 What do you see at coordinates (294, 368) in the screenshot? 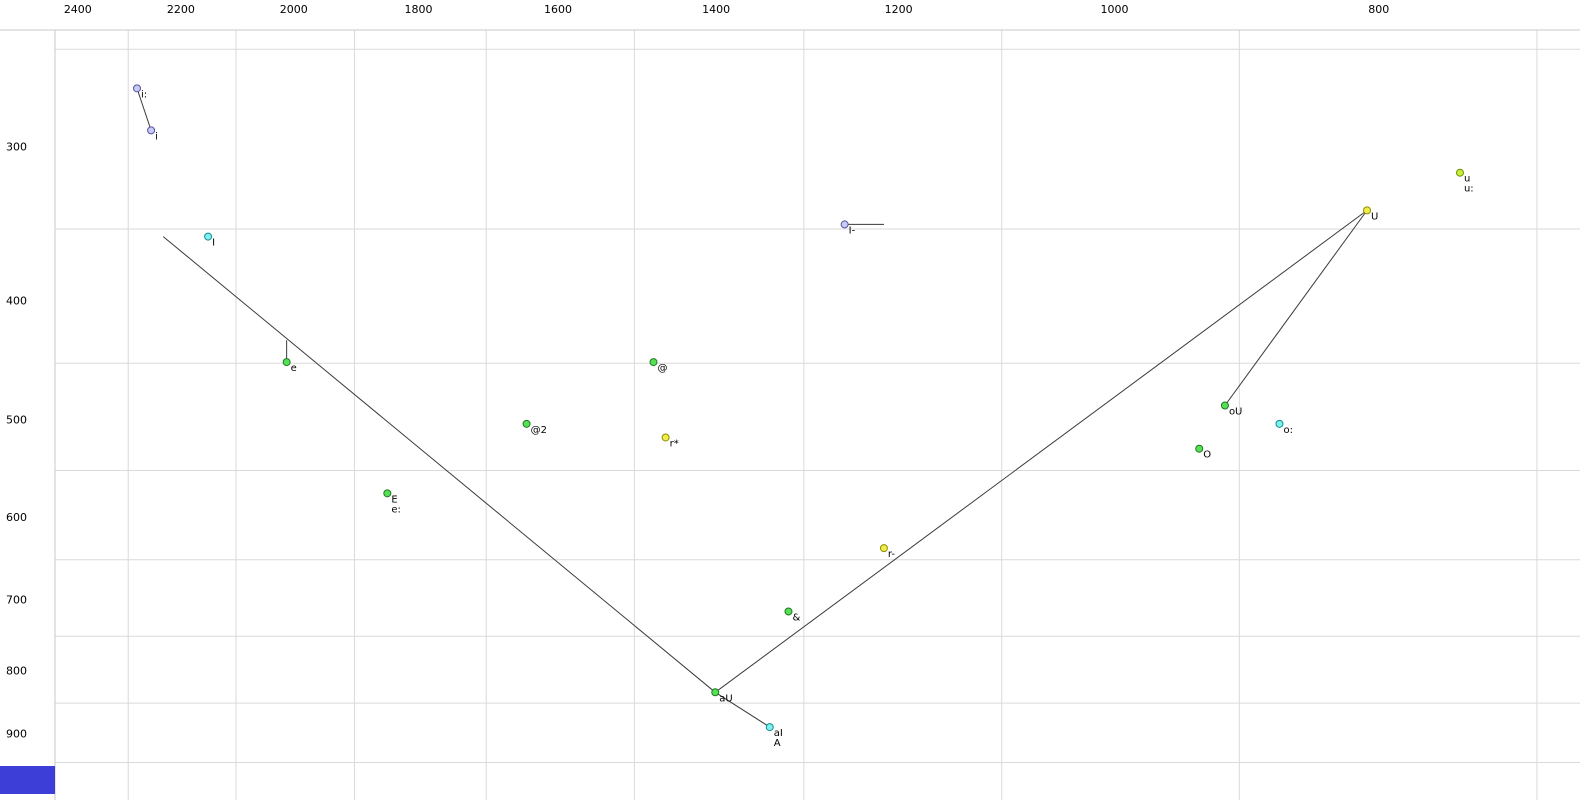
I see `vowel-label-e: e` at bounding box center [294, 368].